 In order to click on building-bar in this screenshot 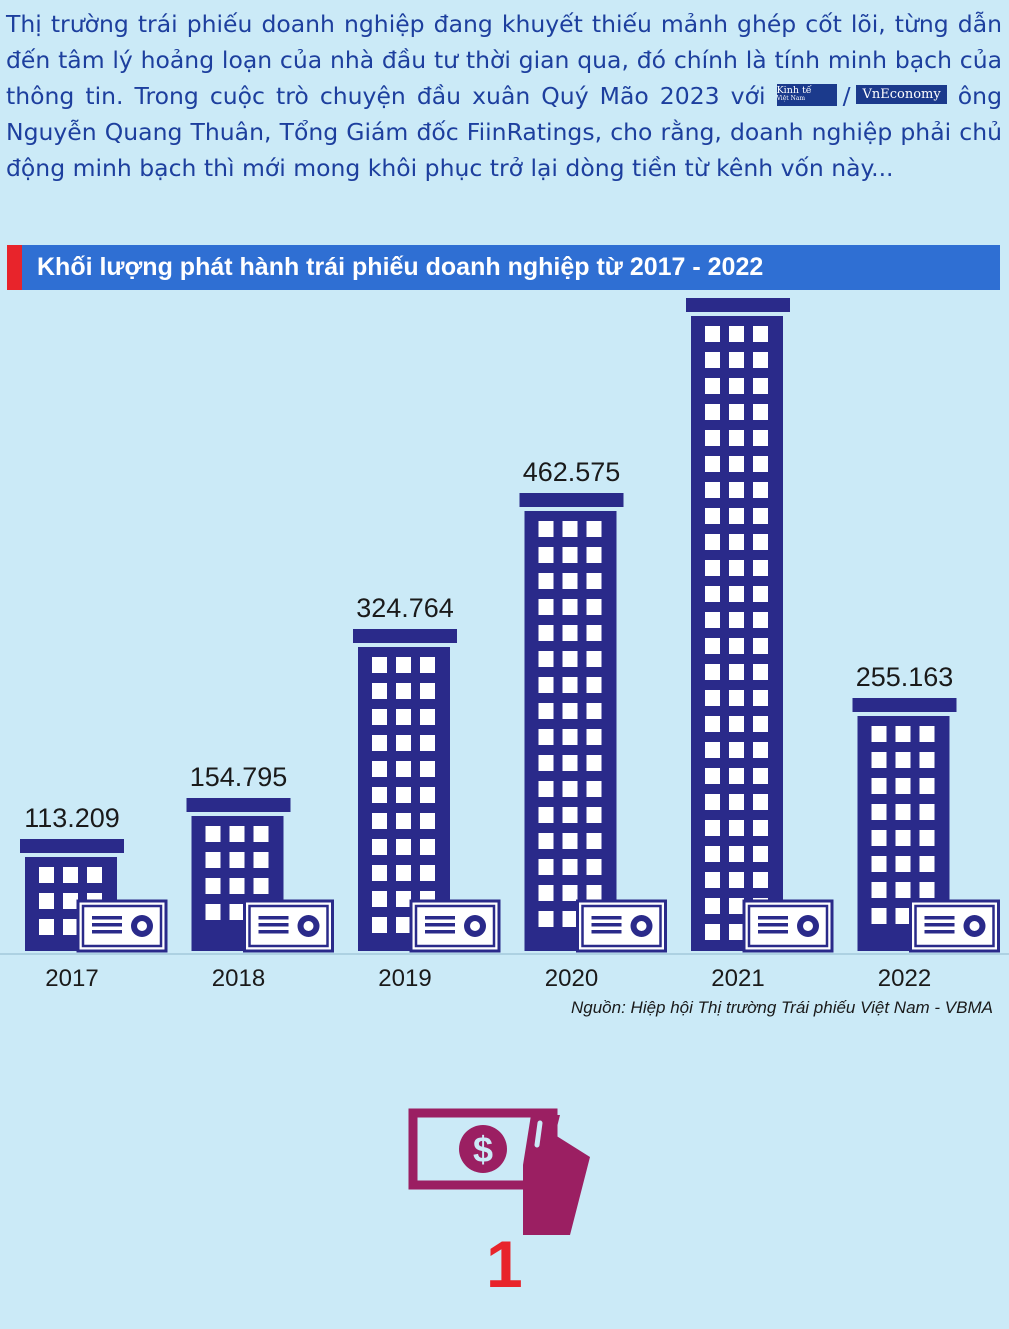, I will do `click(737, 633)`.